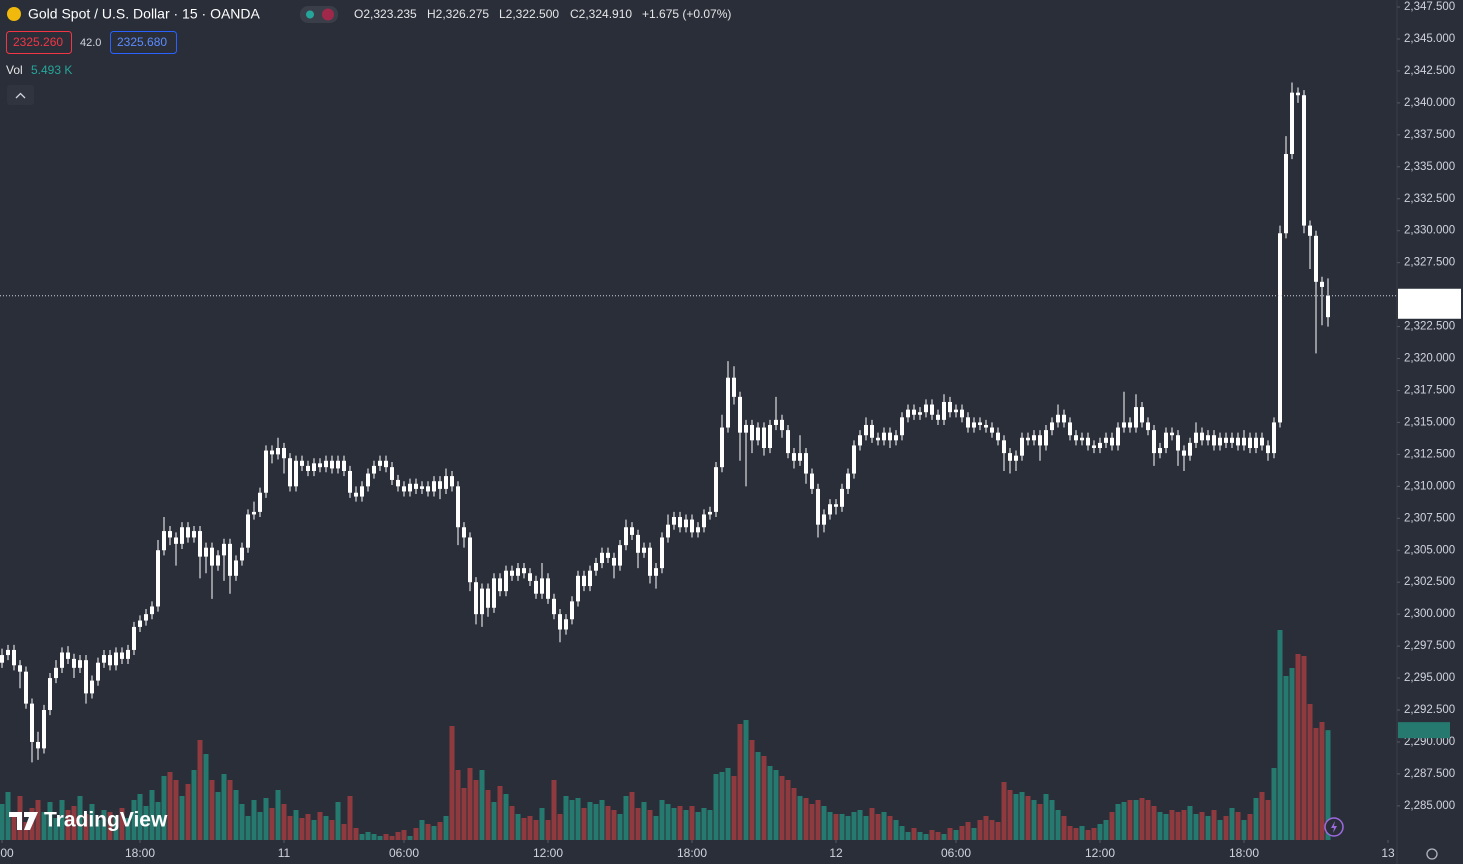 The width and height of the screenshot is (1463, 864). Describe the element at coordinates (1429, 167) in the screenshot. I see `y-tick-label: 2,335.000` at that location.